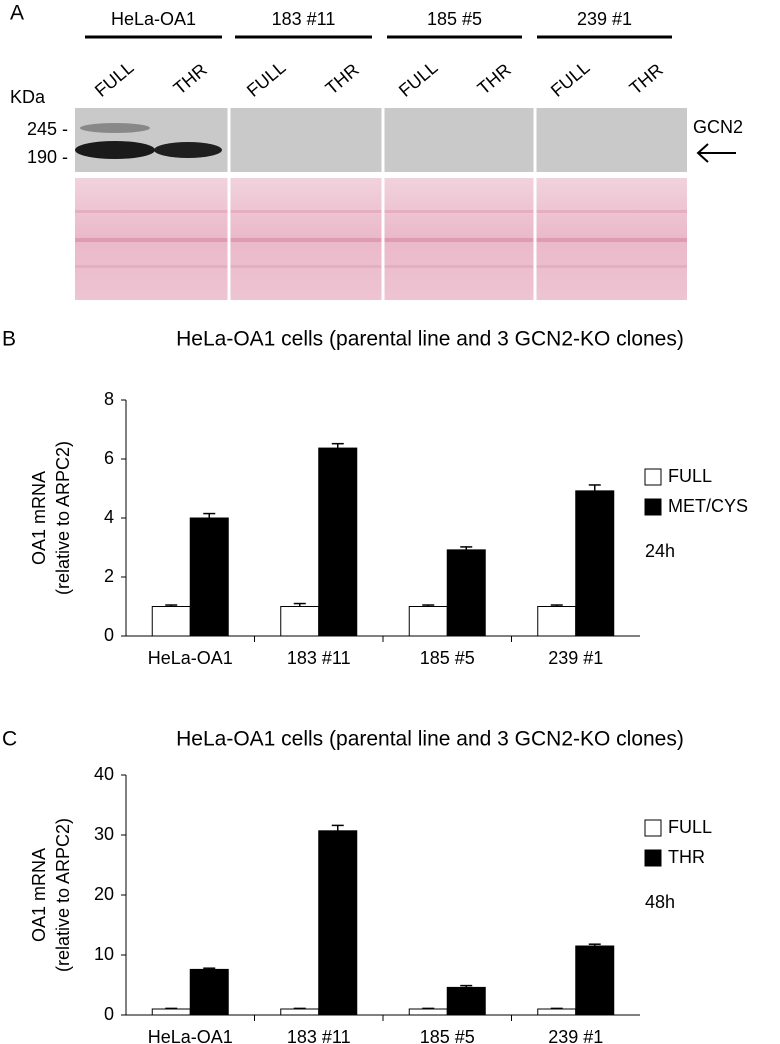 This screenshot has width=780, height=1044. I want to click on group-label: 239 #1, so click(604, 19).